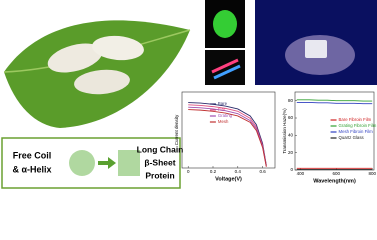 This screenshot has height=240, width=377. Describe the element at coordinates (160, 149) in the screenshot. I see `protein-label: Long Chain` at that location.